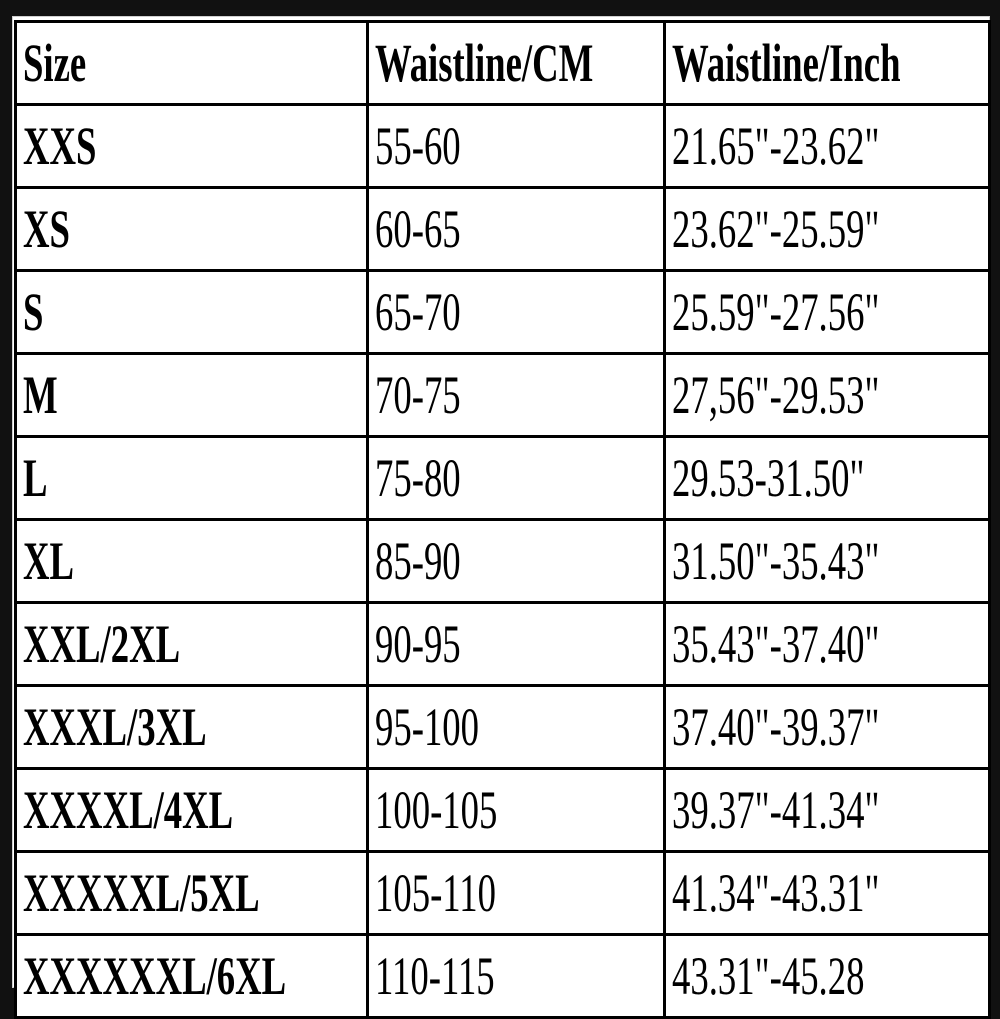 The image size is (1000, 1019). Describe the element at coordinates (776, 146) in the screenshot. I see `cell-text: 21.65"-23.62"` at that location.